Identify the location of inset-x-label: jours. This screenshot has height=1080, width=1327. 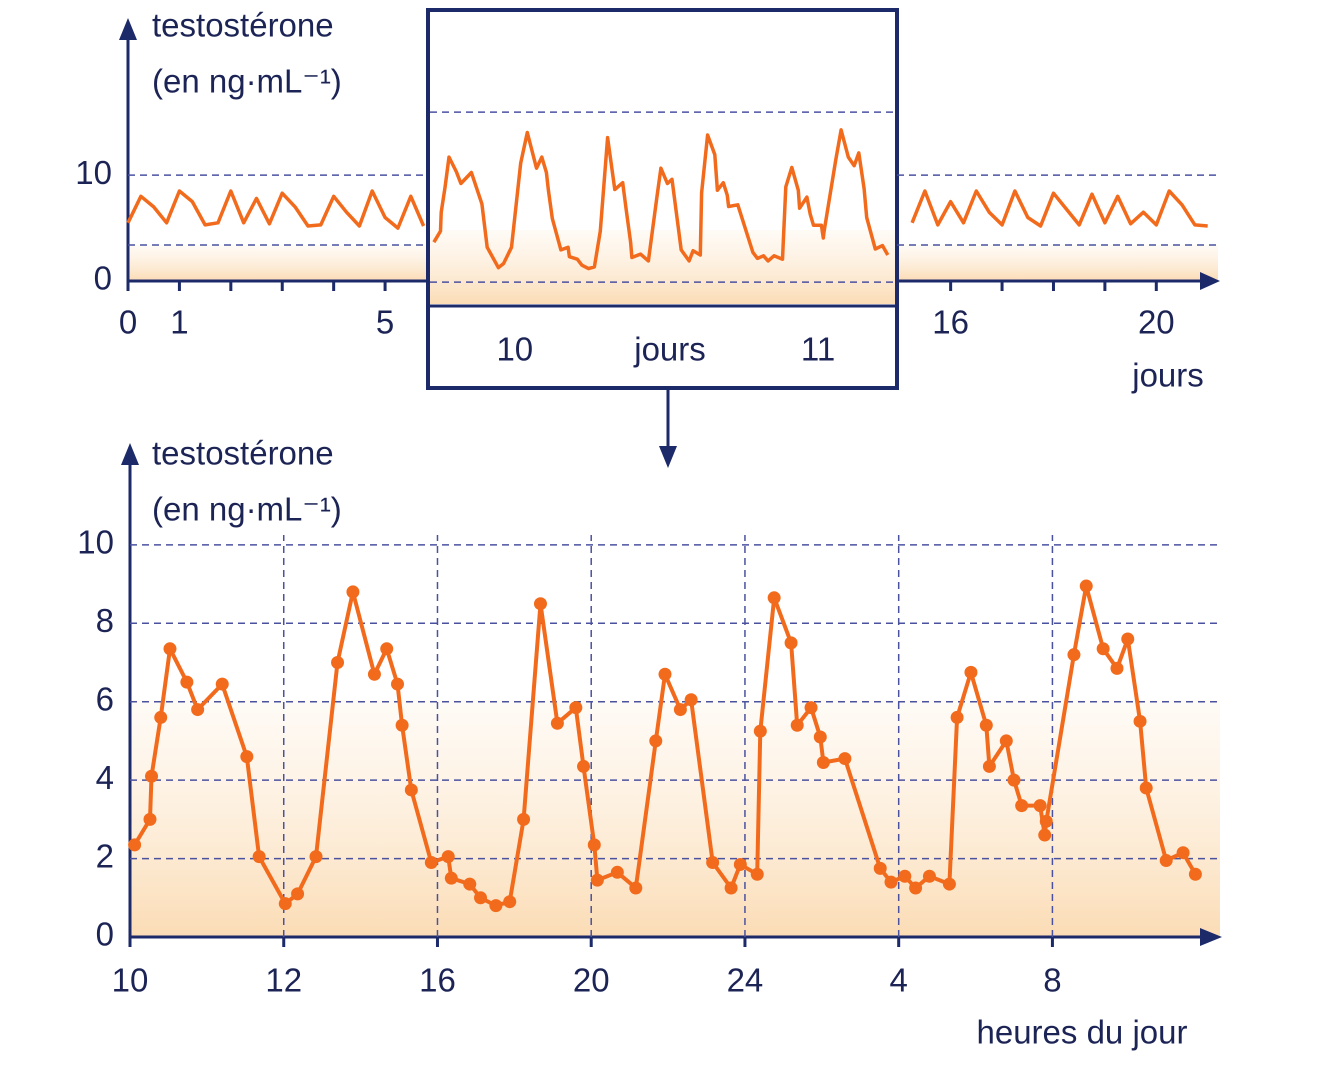
(669, 349).